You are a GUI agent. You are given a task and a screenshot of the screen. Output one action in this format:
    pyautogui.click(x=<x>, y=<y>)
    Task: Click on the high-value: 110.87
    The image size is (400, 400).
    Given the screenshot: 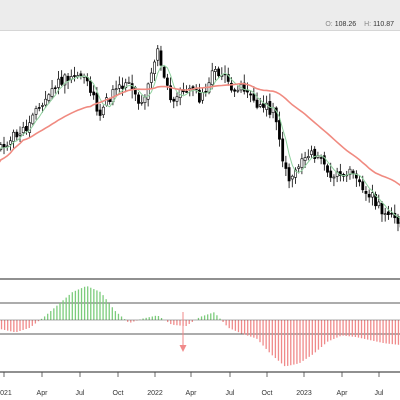 What is the action you would take?
    pyautogui.click(x=383, y=24)
    